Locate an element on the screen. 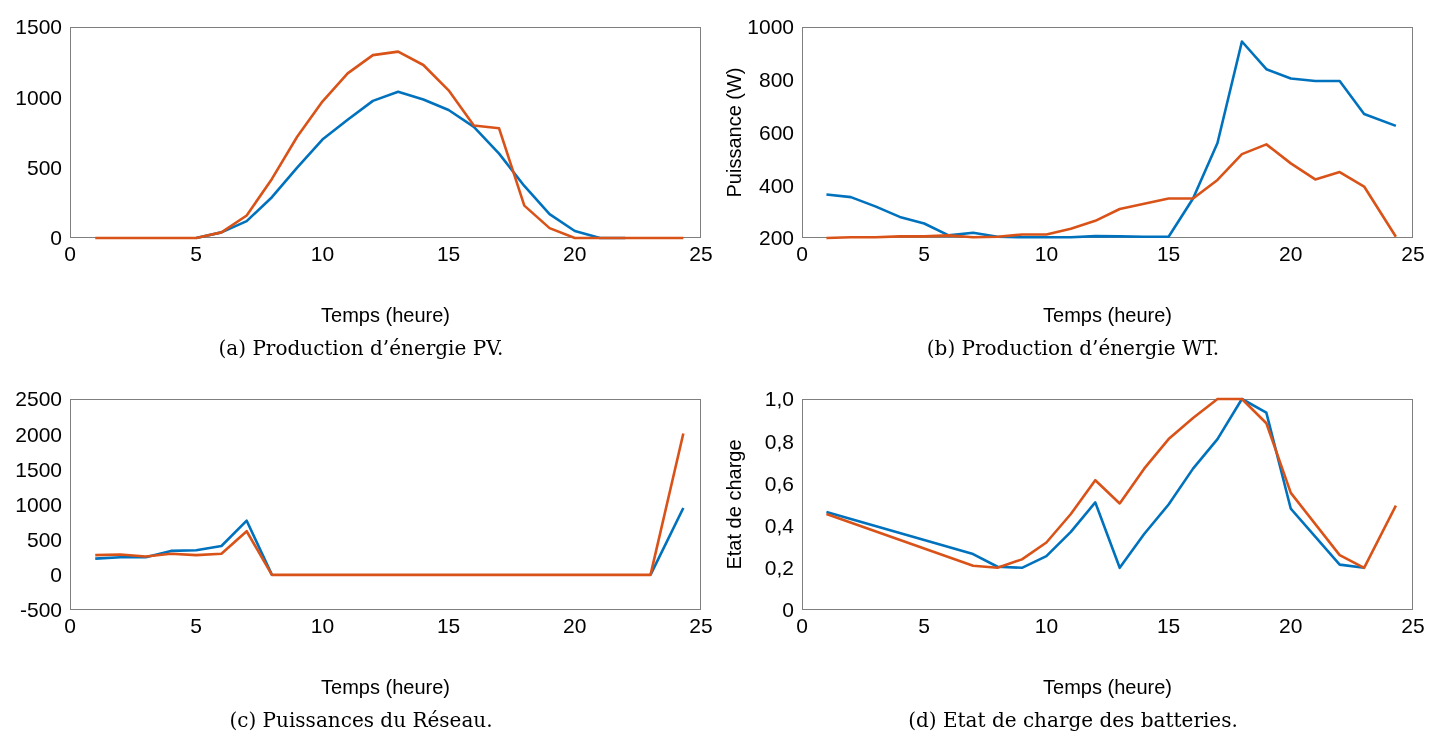 The width and height of the screenshot is (1429, 745). y-tick-label: 1,0 is located at coordinates (779, 399).